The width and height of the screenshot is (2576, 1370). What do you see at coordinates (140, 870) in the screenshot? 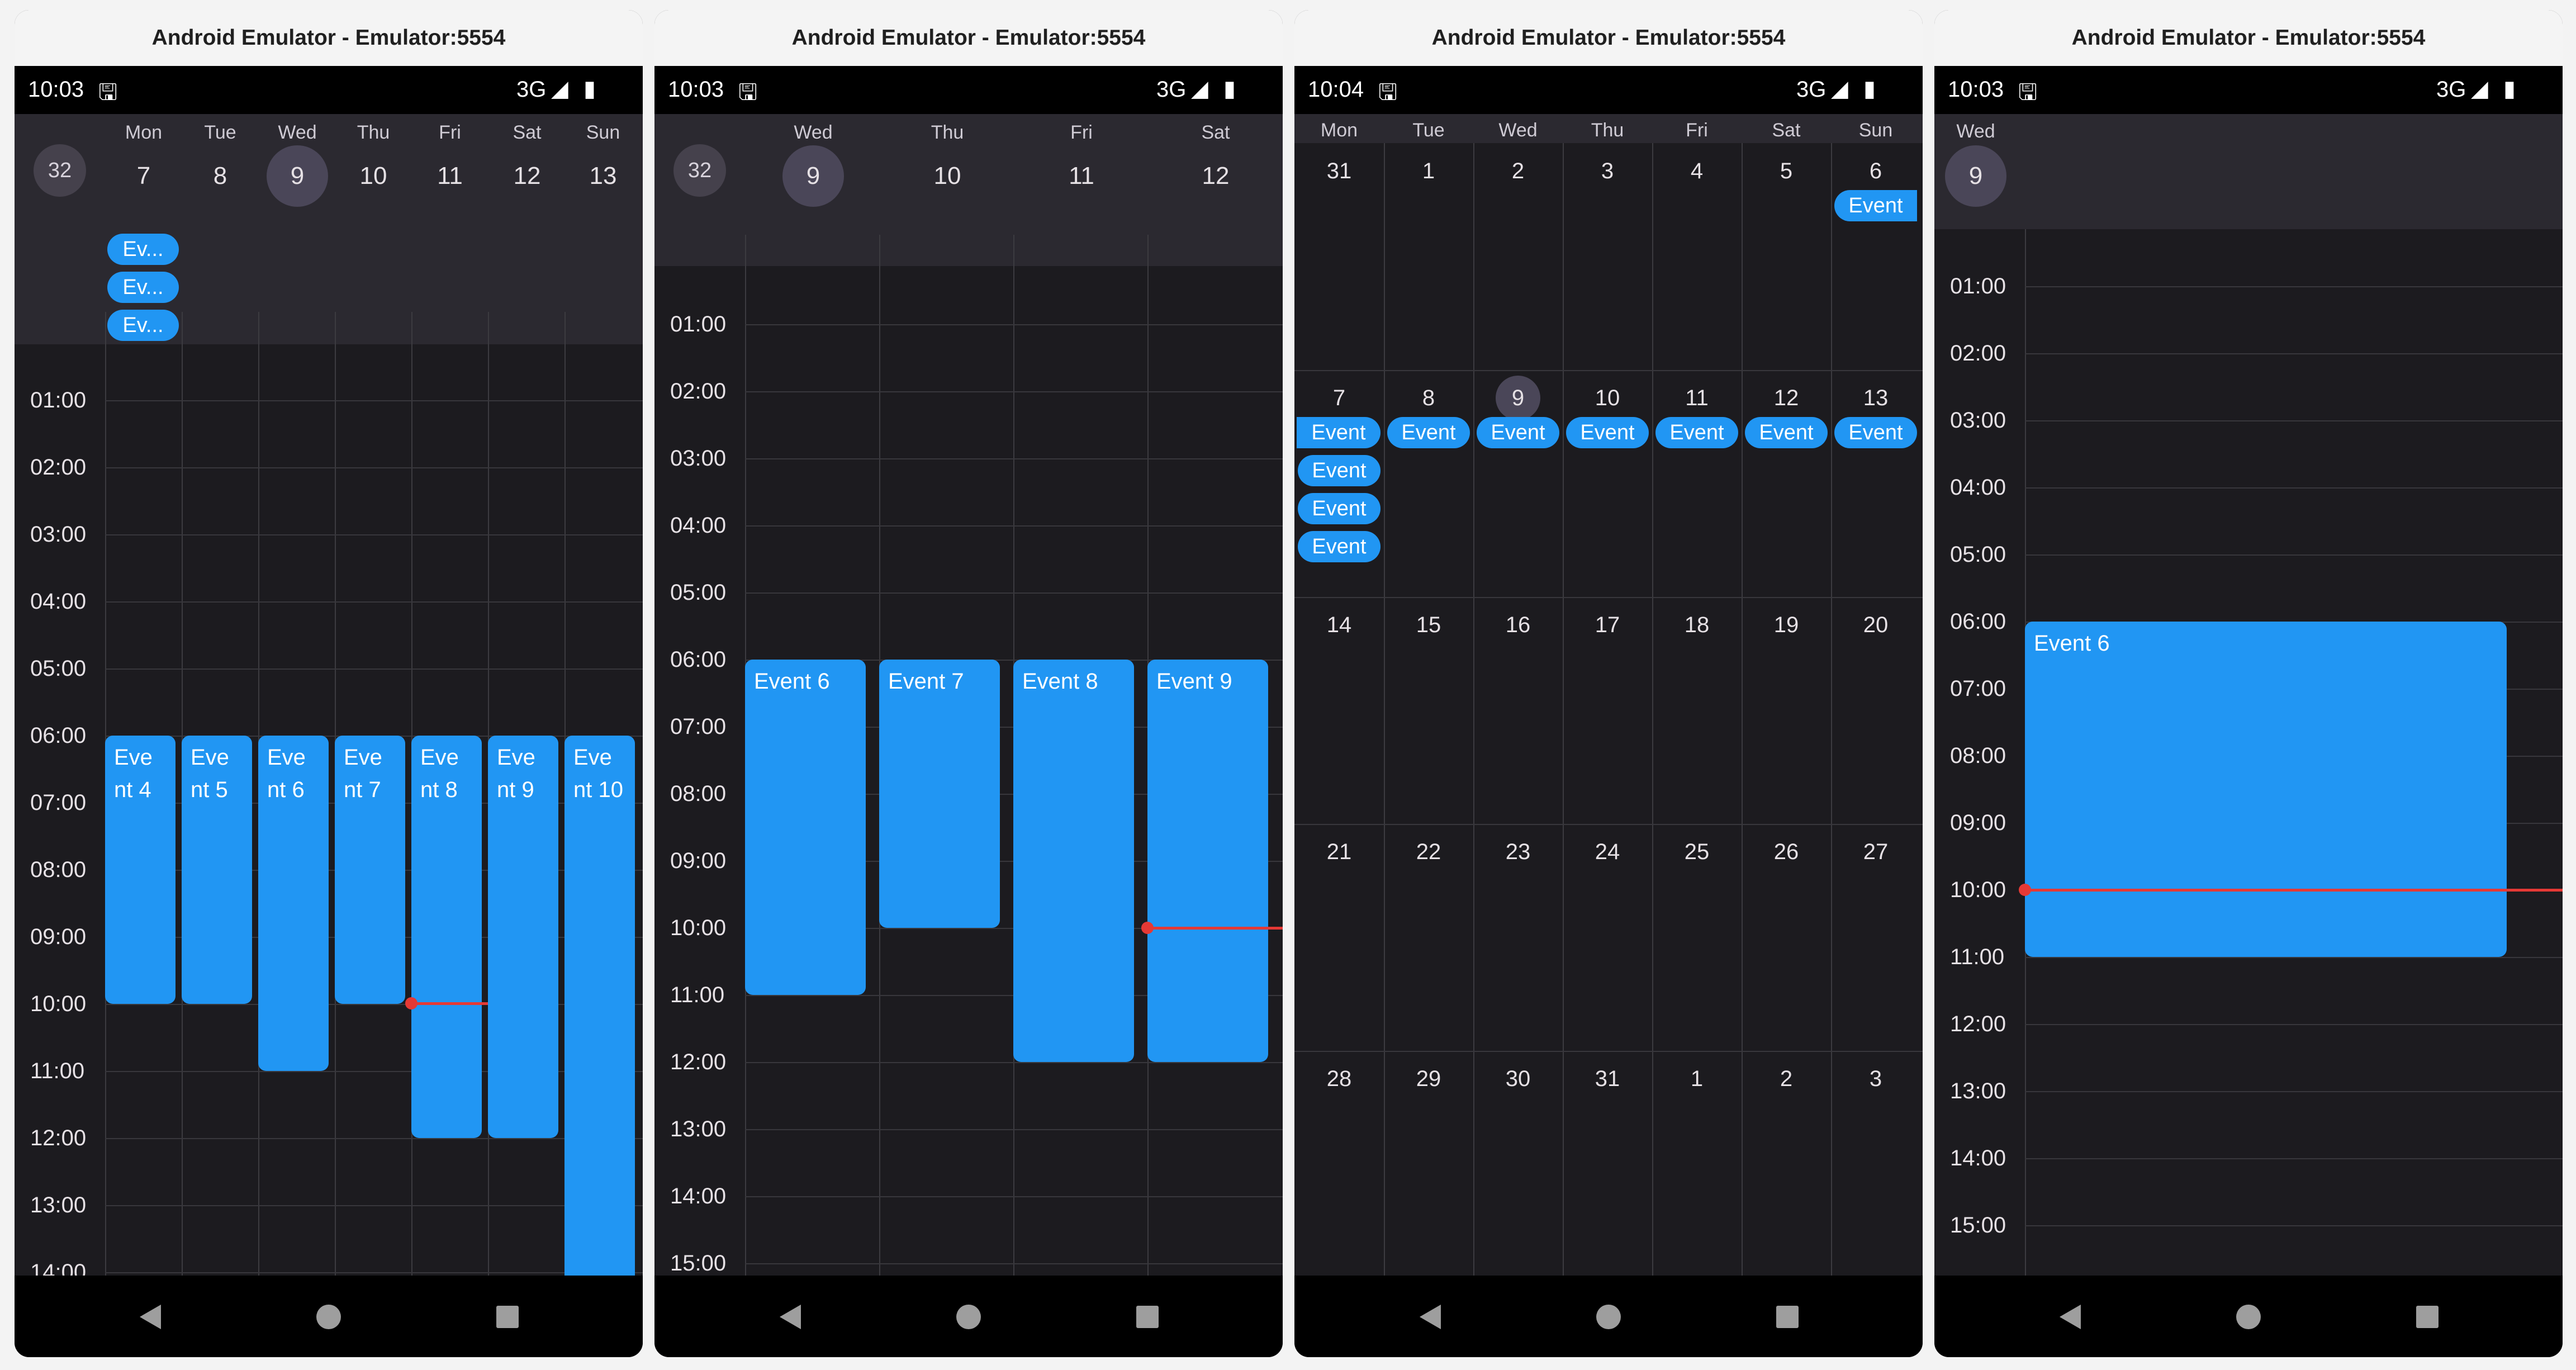
I see `event-block: Eve nt 4` at bounding box center [140, 870].